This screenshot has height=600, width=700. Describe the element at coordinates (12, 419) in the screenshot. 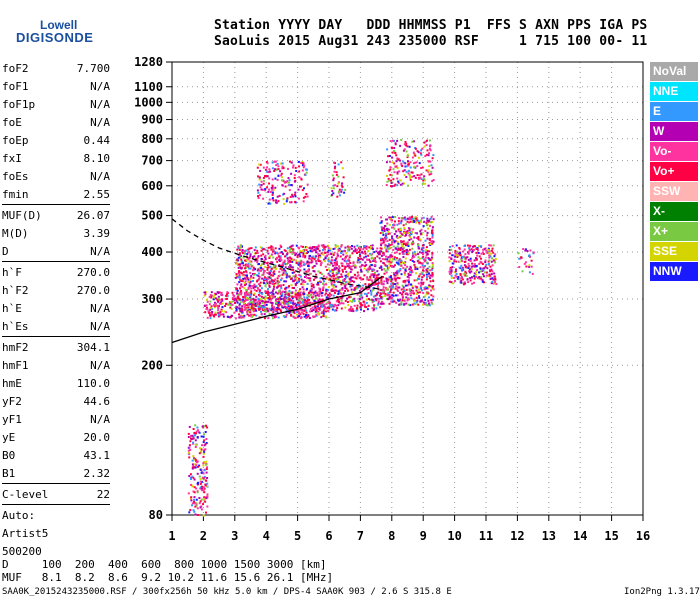

I see `param-name: yF1` at that location.